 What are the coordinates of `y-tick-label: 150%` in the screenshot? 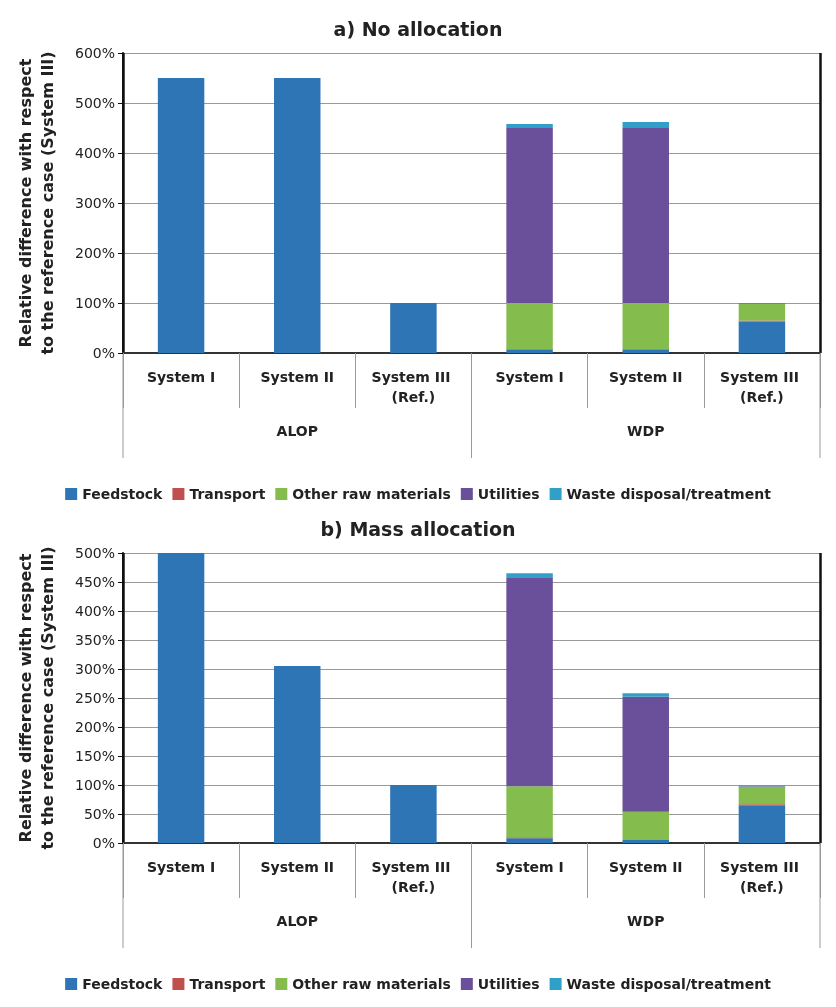 It's located at (94, 756).